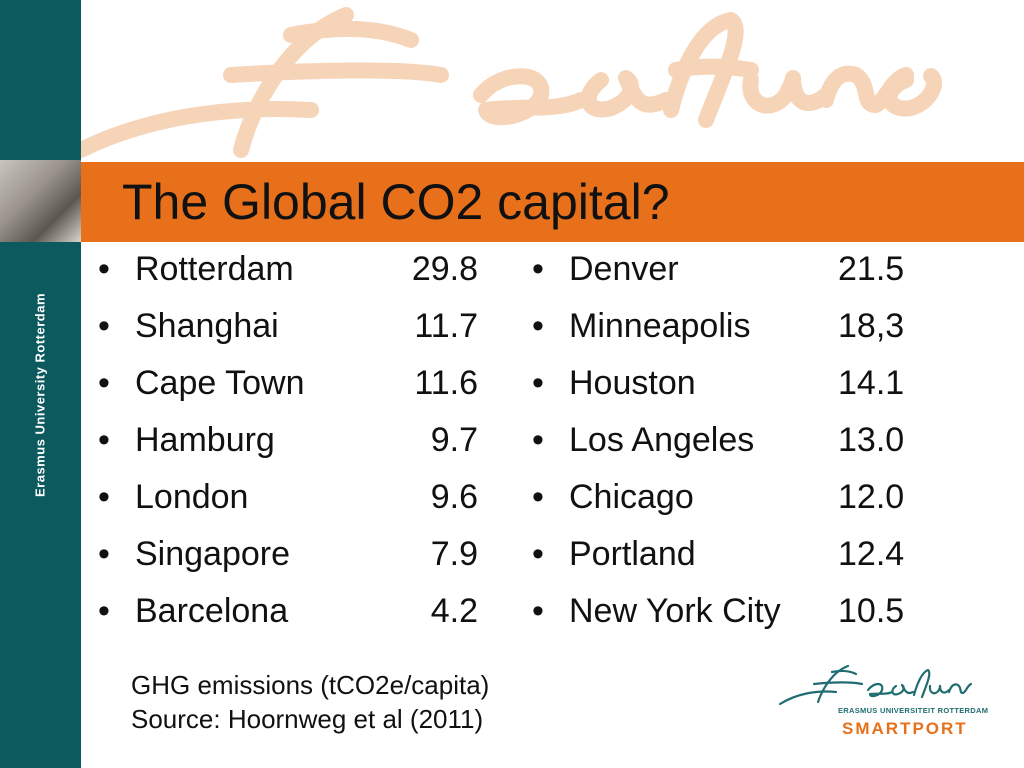 The height and width of the screenshot is (768, 1024). I want to click on city-name: Minneapolis, so click(660, 326).